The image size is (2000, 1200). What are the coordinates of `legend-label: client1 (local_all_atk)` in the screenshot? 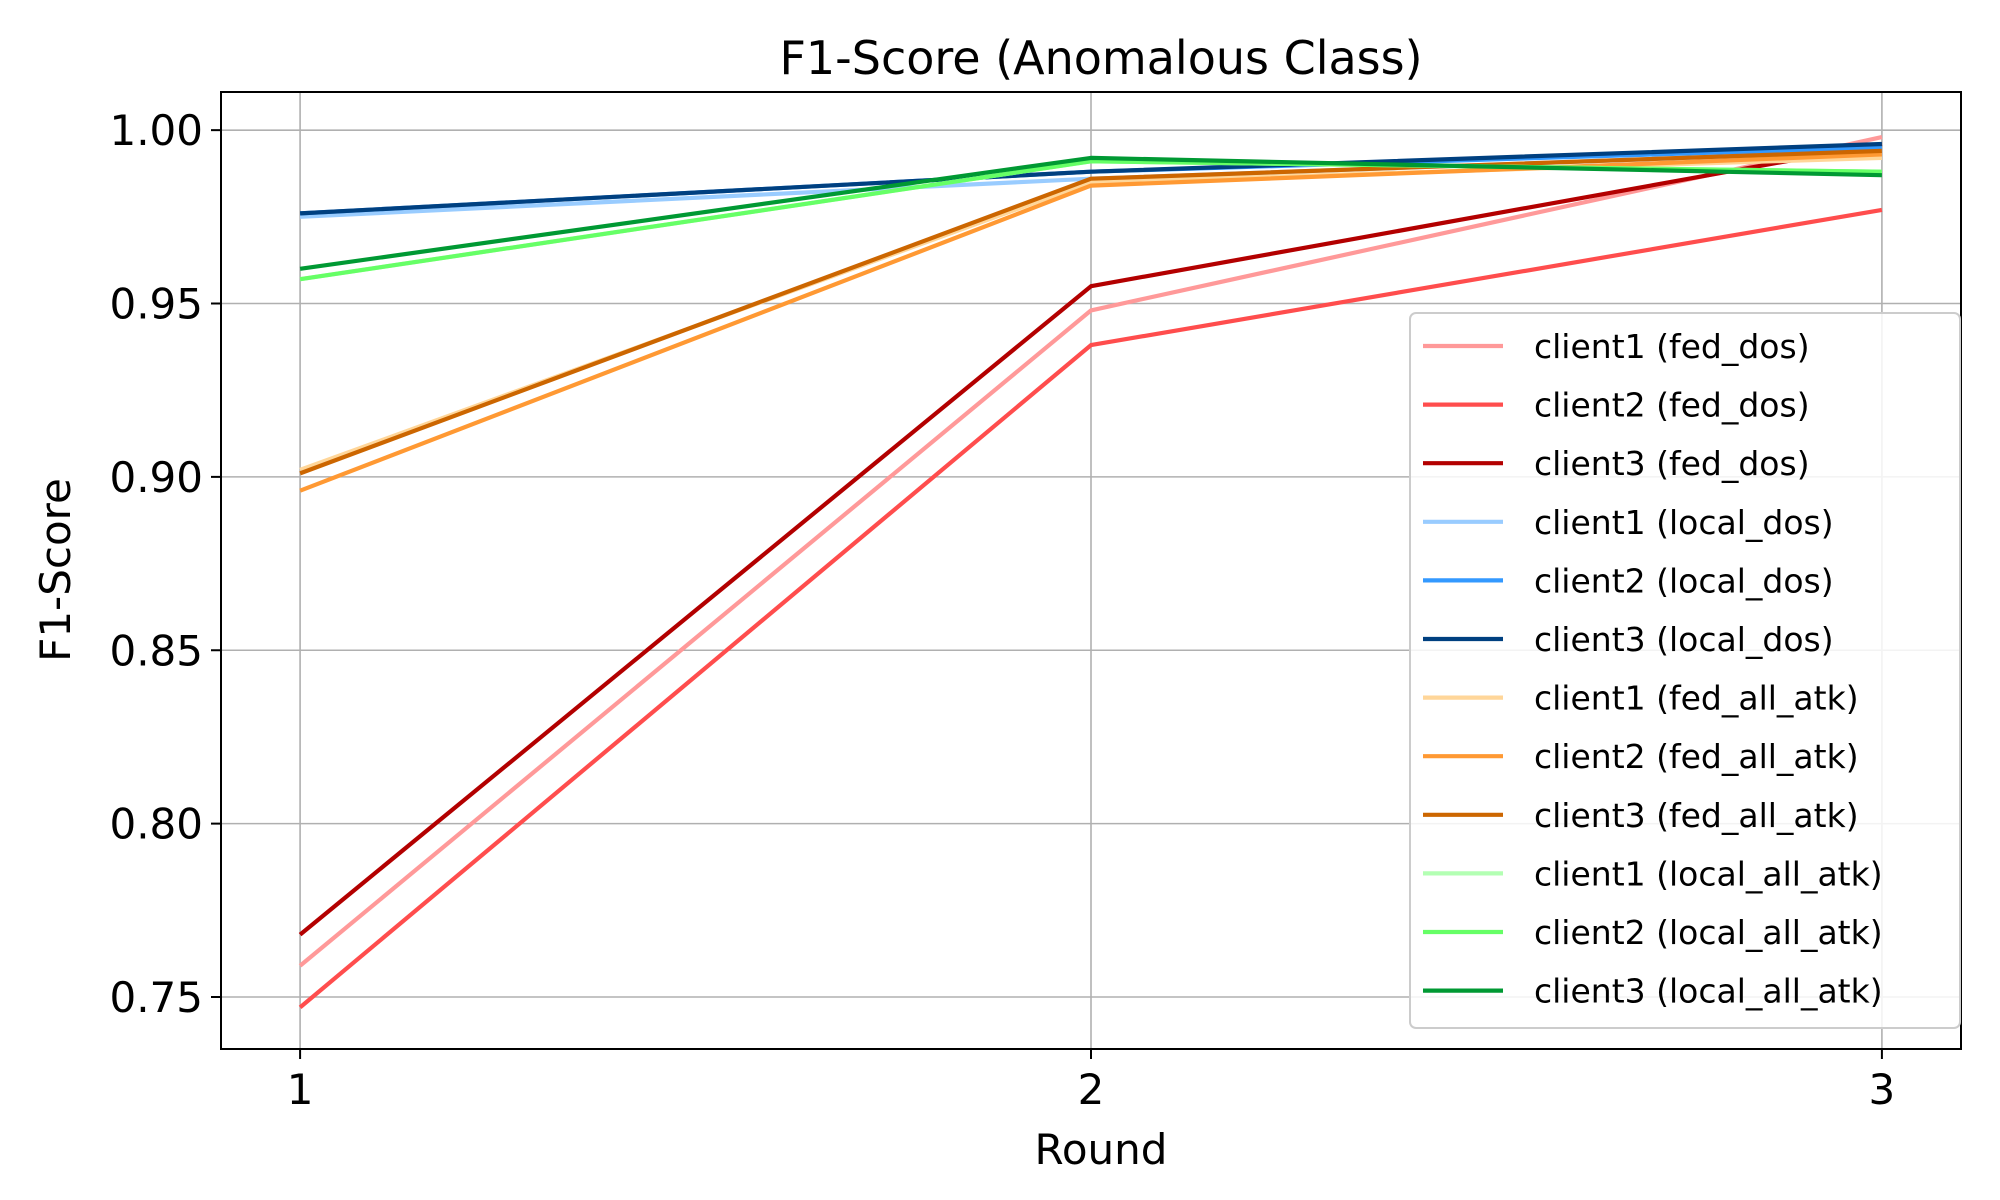 It's located at (1708, 873).